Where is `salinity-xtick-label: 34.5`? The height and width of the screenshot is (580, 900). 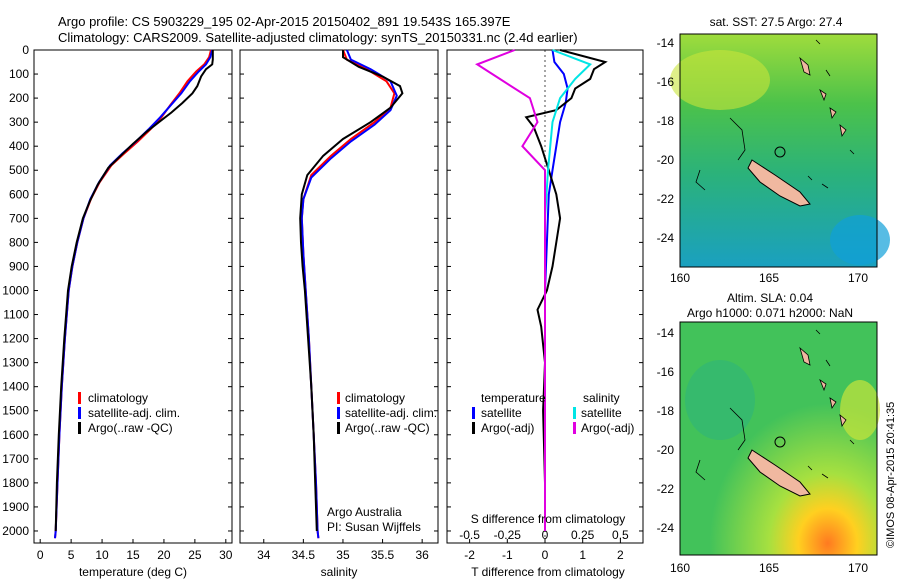
salinity-xtick-label: 34.5 is located at coordinates (304, 555).